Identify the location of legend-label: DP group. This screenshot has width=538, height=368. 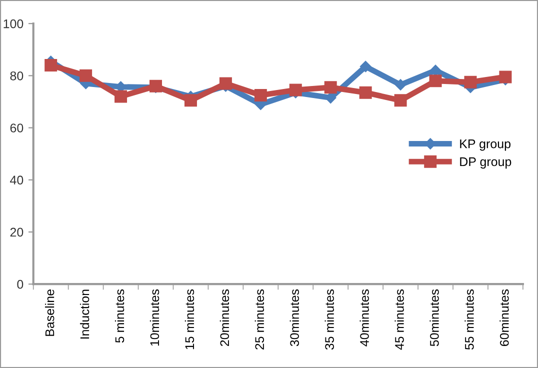
(486, 163).